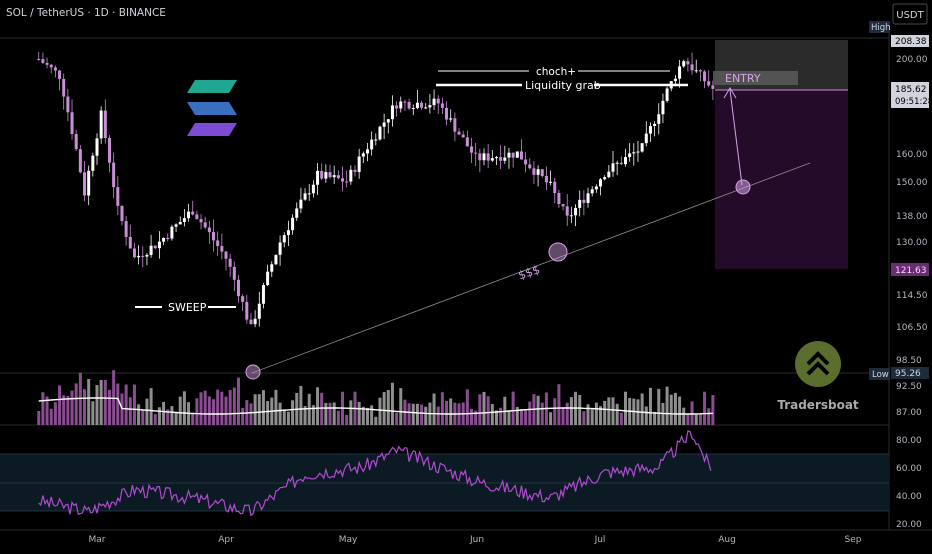 The image size is (932, 554). What do you see at coordinates (909, 387) in the screenshot?
I see `price-tick: 92.50` at bounding box center [909, 387].